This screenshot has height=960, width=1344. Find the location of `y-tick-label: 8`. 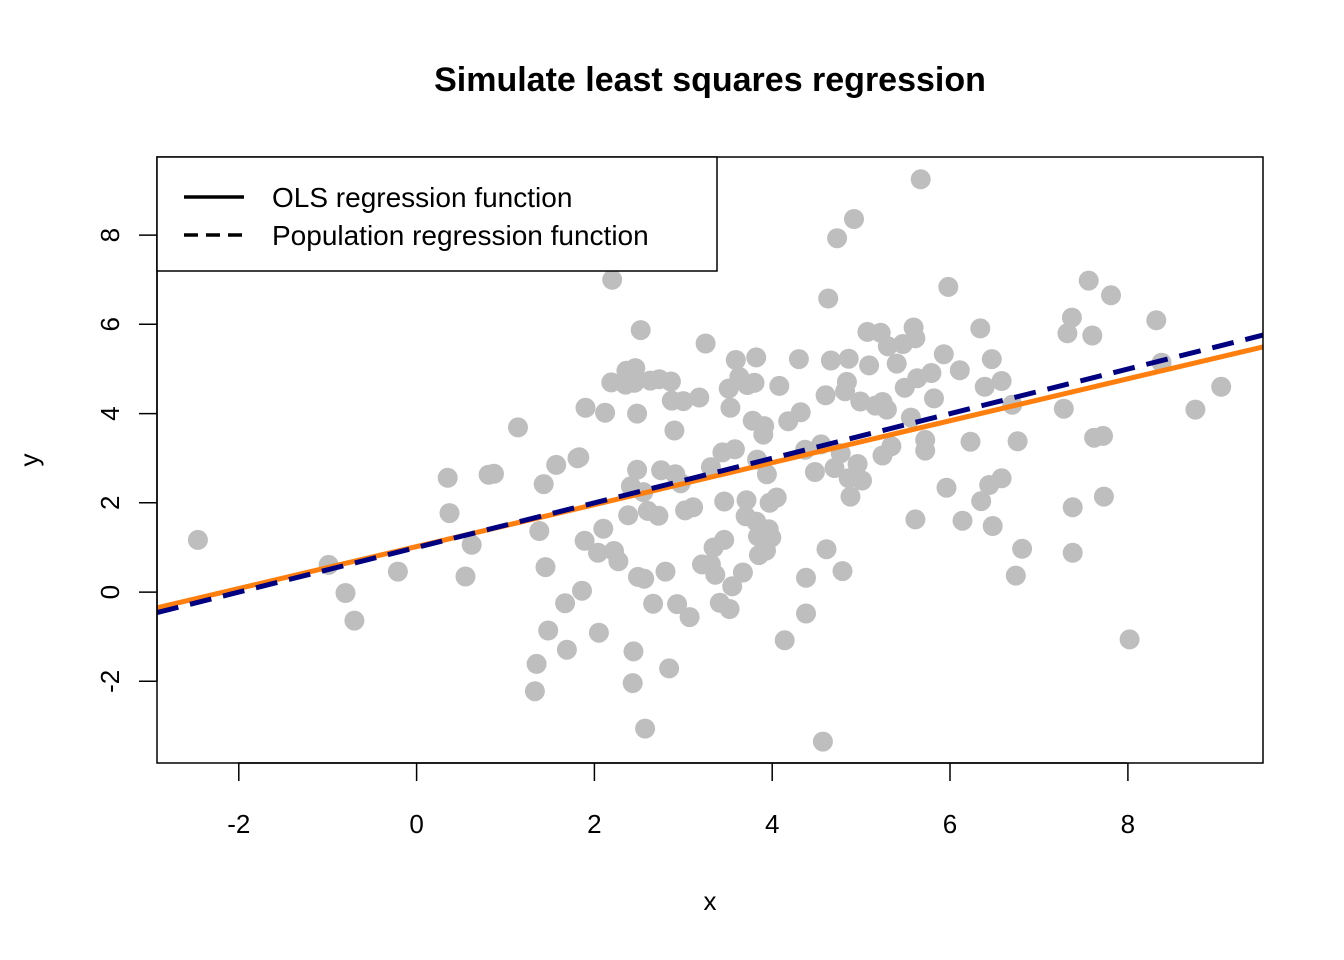

y-tick-label: 8 is located at coordinates (110, 235).